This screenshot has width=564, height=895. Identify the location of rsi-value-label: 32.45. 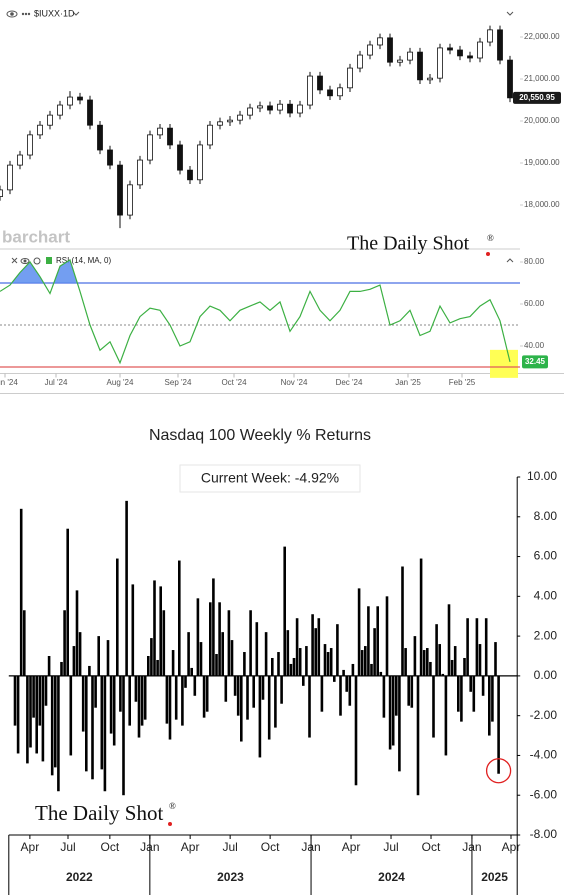
(535, 361).